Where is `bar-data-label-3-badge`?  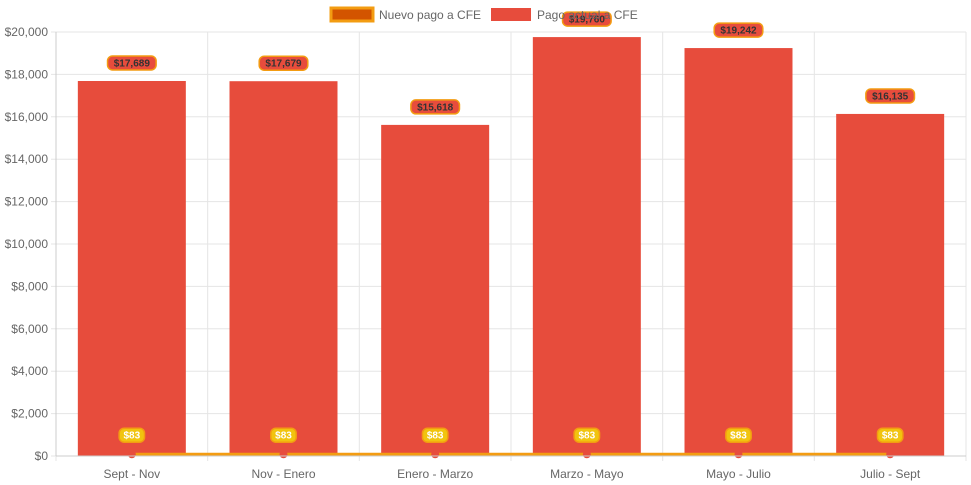 bar-data-label-3-badge is located at coordinates (435, 107).